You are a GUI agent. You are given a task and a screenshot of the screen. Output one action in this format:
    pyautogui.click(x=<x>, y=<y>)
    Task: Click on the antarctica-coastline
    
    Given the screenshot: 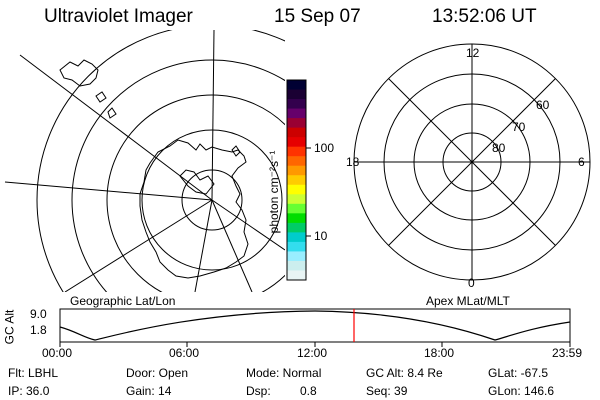 What is the action you would take?
    pyautogui.click(x=194, y=209)
    